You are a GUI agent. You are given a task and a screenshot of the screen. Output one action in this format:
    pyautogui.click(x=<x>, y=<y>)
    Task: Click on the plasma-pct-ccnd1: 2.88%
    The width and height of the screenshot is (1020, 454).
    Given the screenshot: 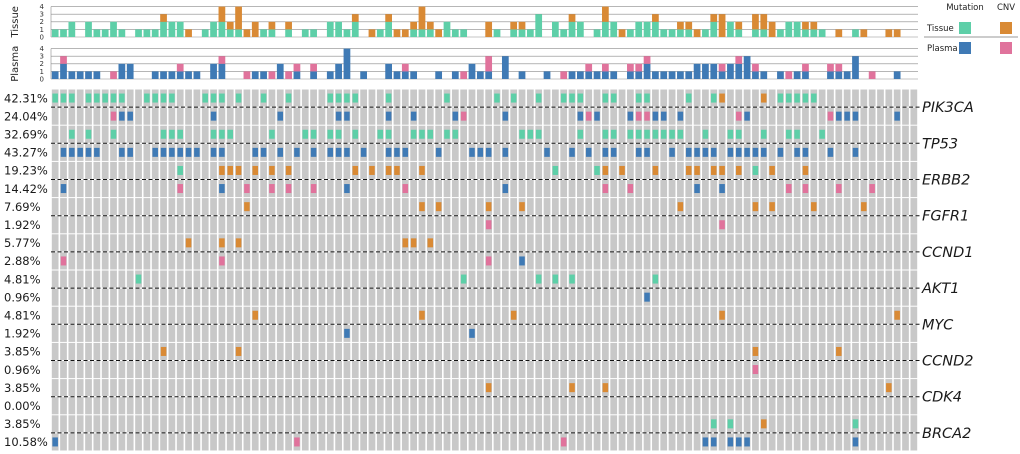 What is the action you would take?
    pyautogui.click(x=22, y=261)
    